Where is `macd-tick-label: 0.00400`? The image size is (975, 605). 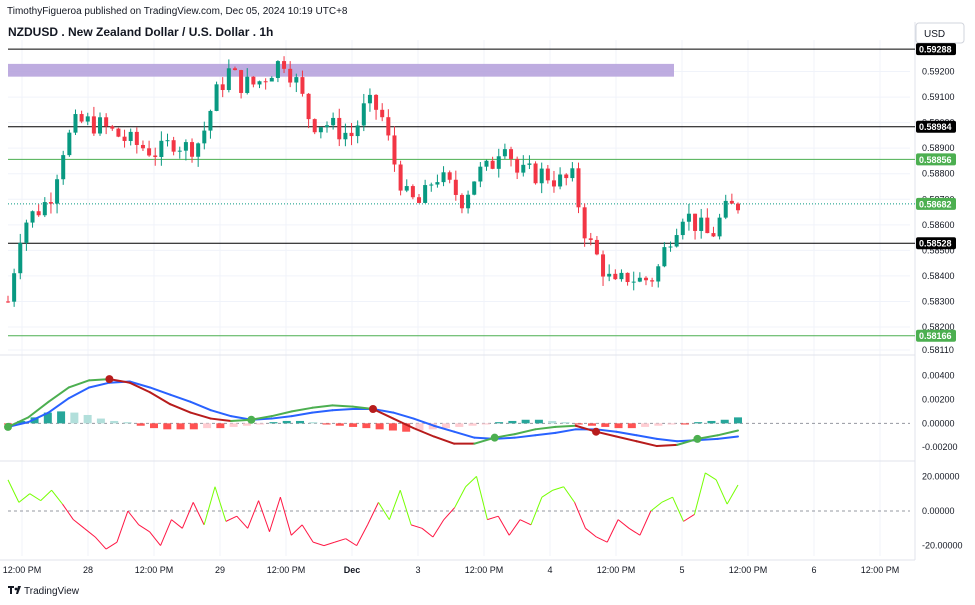 macd-tick-label: 0.00400 is located at coordinates (938, 376).